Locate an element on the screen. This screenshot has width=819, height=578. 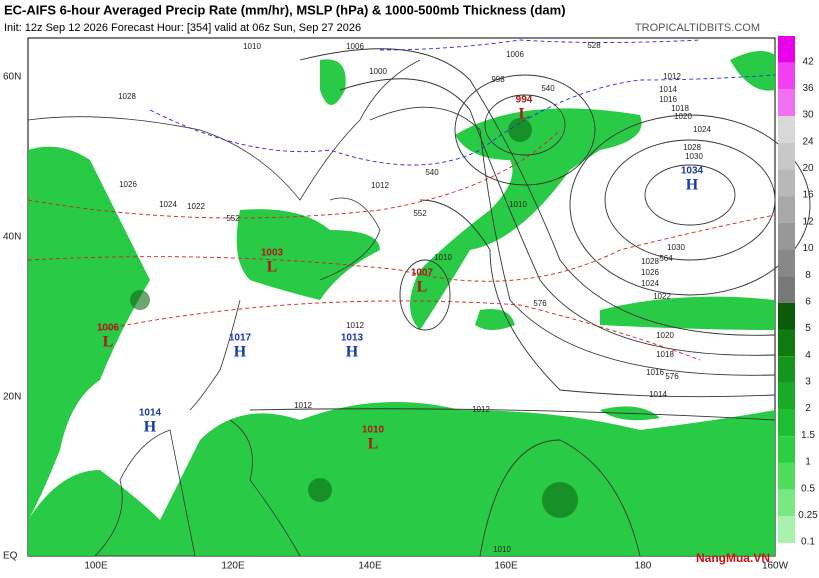
lat-label: 40N is located at coordinates (12, 237).